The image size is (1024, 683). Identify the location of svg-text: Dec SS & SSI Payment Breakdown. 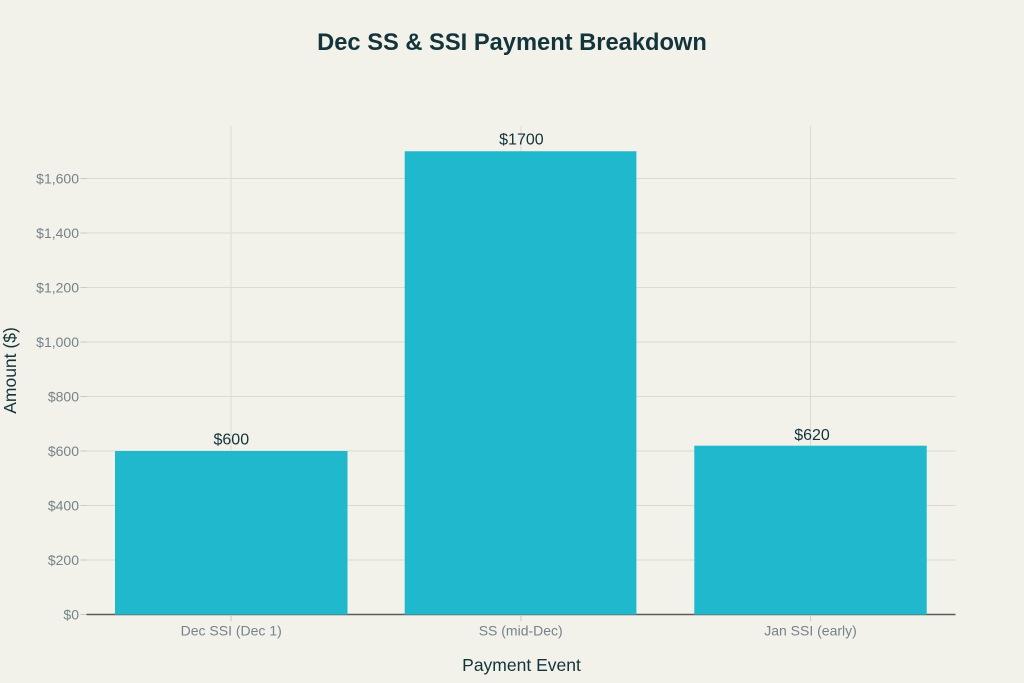
(512, 43).